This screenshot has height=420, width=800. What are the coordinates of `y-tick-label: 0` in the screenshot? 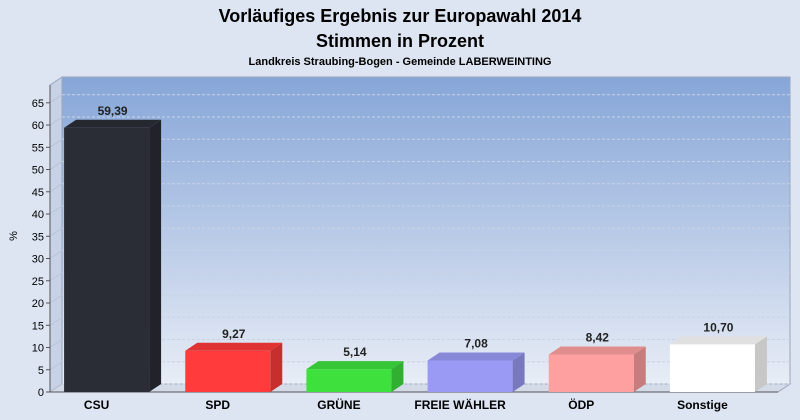 It's located at (41, 393).